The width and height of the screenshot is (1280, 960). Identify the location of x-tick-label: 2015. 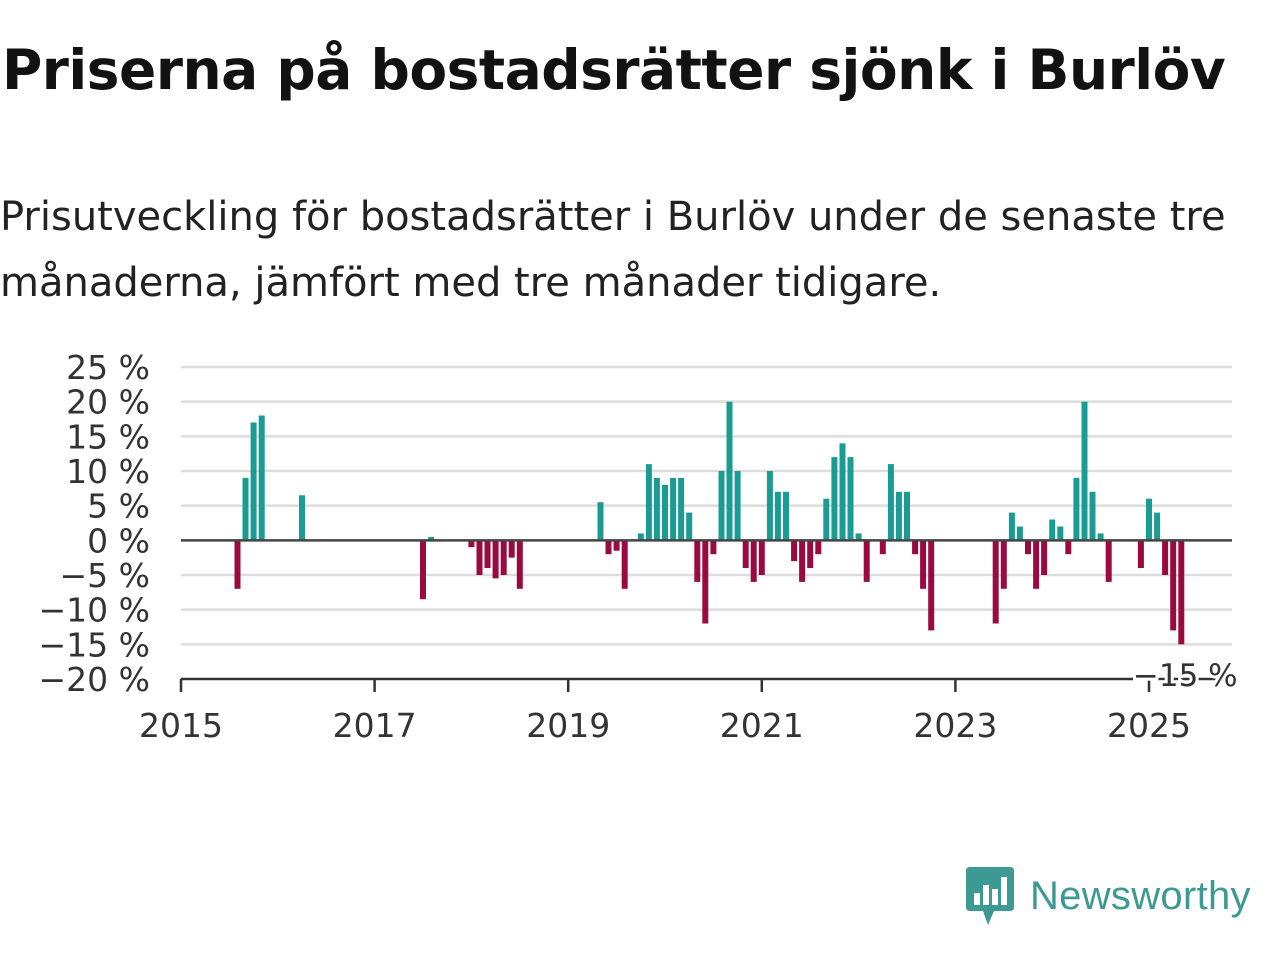
(181, 723).